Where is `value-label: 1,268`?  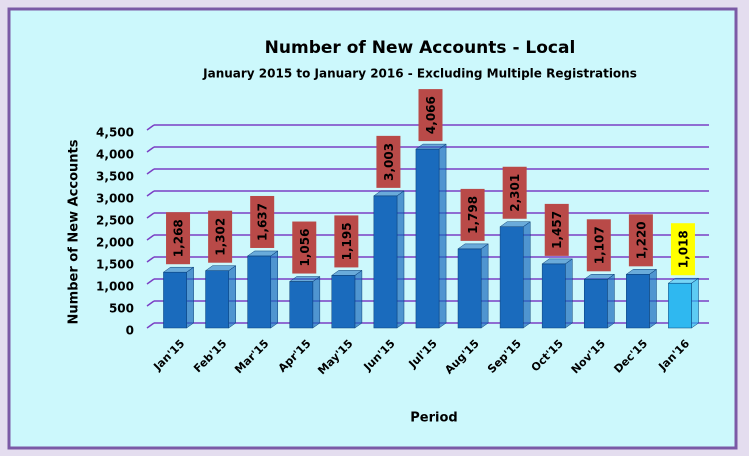 value-label: 1,268 is located at coordinates (179, 238).